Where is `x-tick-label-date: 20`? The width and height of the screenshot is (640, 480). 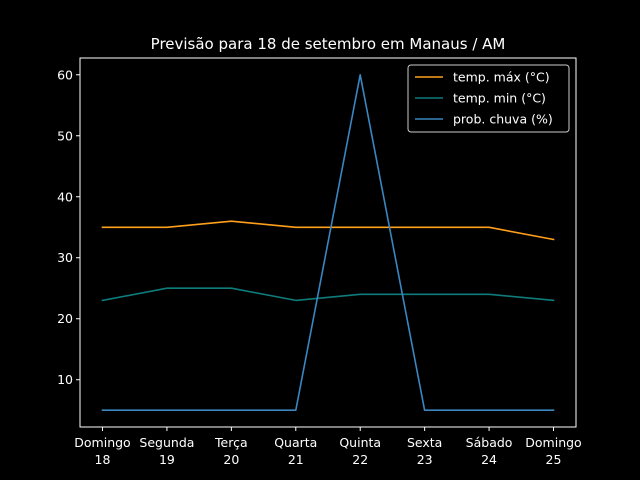 x-tick-label-date: 20 is located at coordinates (231, 459).